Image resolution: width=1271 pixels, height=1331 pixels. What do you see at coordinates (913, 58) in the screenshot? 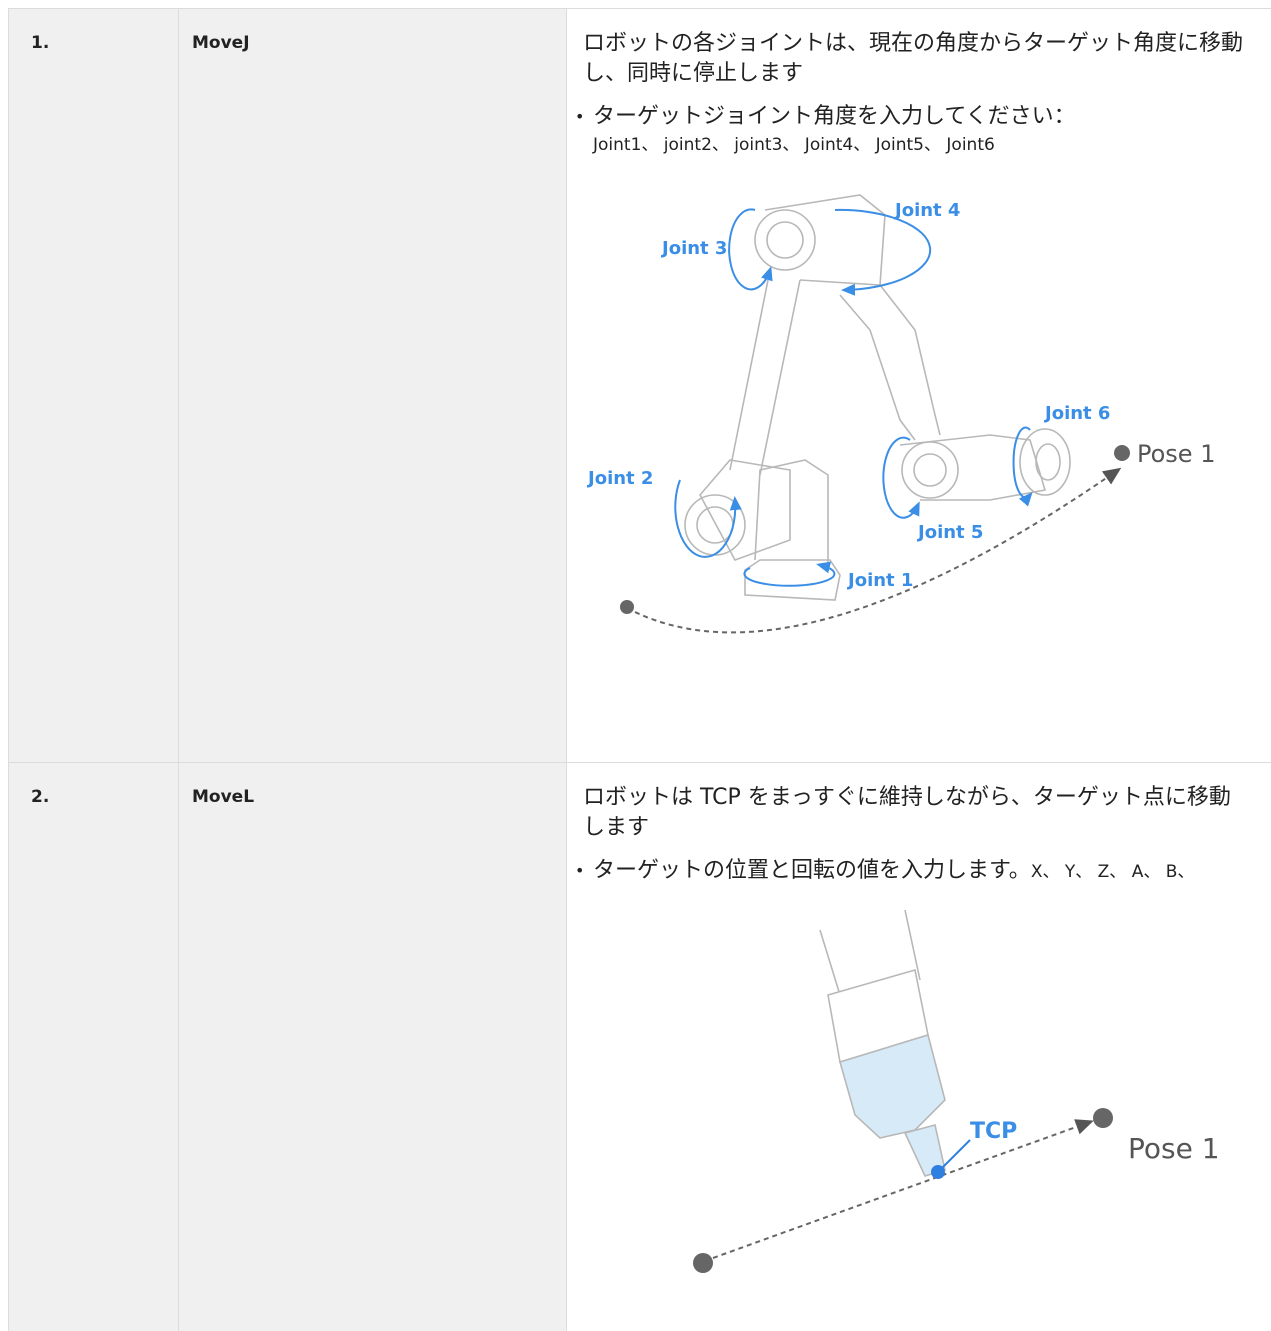
I see `description: ロボットの各ジョイントは、現在の角度からターゲット角度に移動し、同時に停止します` at bounding box center [913, 58].